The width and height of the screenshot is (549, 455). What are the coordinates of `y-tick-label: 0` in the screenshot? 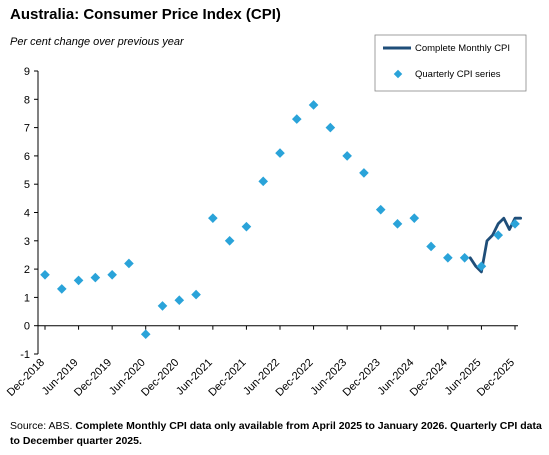 It's located at (27, 327).